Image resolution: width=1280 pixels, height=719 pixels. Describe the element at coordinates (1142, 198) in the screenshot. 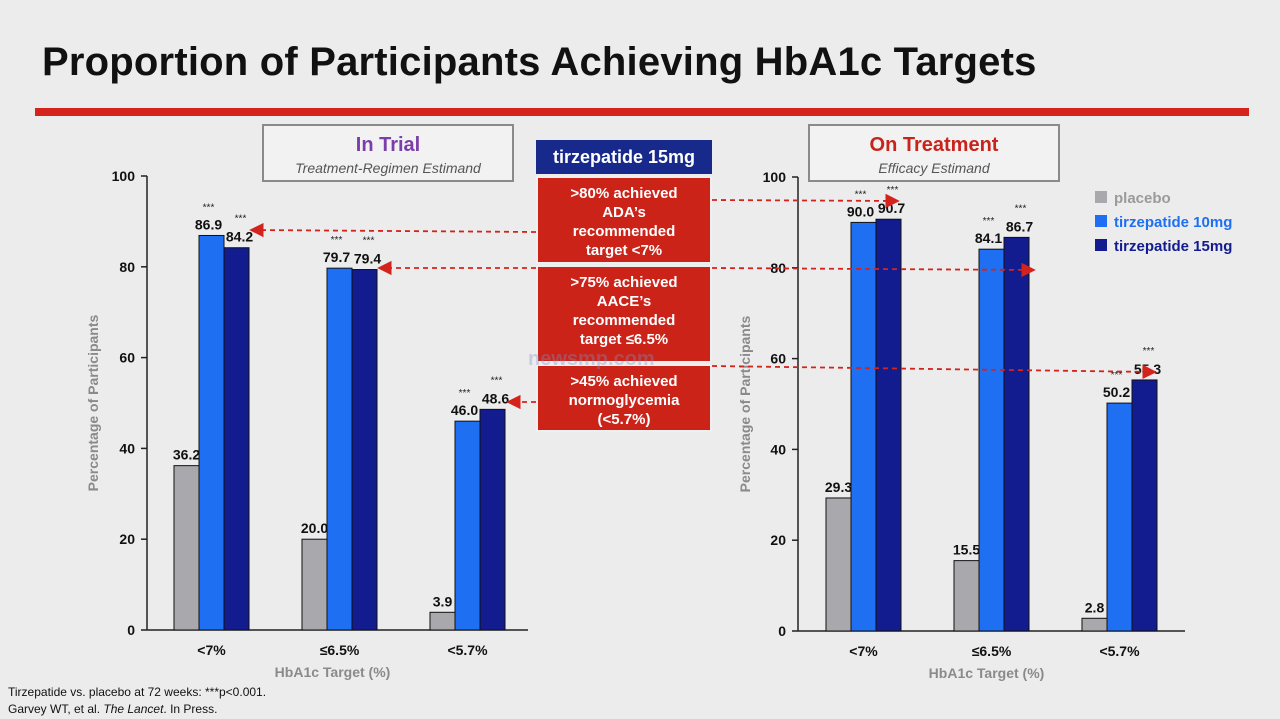

I see `legend-entry: placebo` at that location.